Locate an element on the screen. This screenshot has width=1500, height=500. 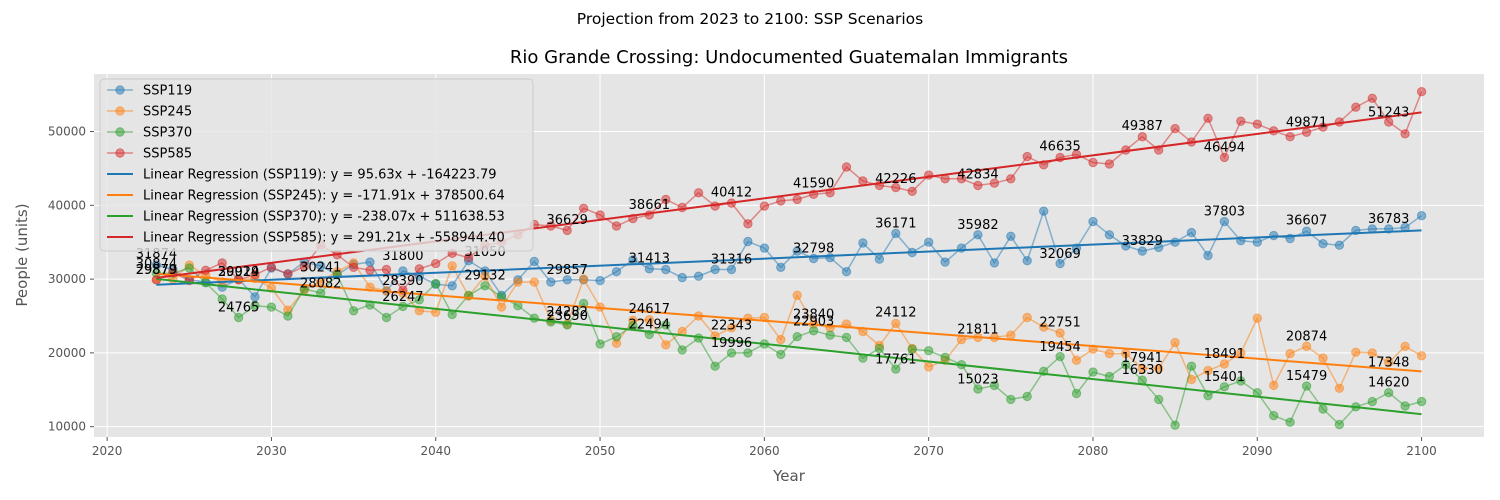
point-annotation: 33829 is located at coordinates (1142, 241).